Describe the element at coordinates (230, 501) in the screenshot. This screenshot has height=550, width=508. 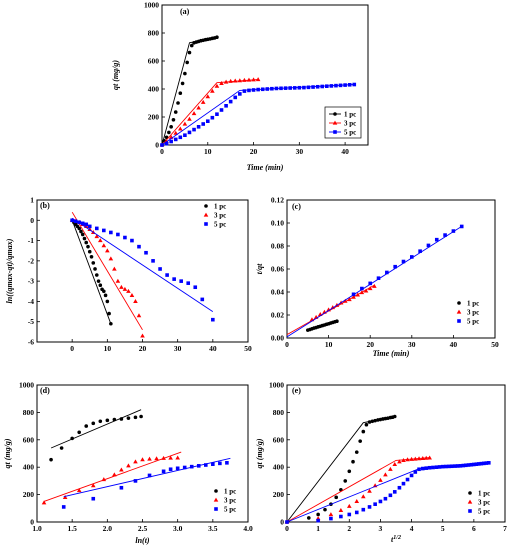
I see `legend-label: 3 pc` at that location.